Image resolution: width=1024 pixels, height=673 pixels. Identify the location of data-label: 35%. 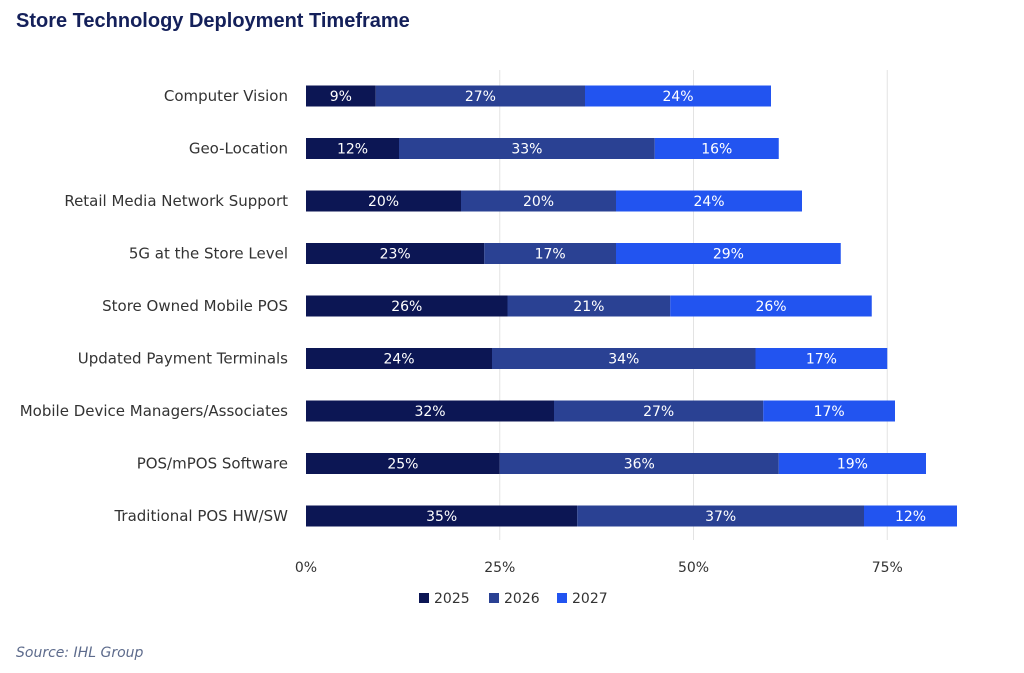
(441, 517).